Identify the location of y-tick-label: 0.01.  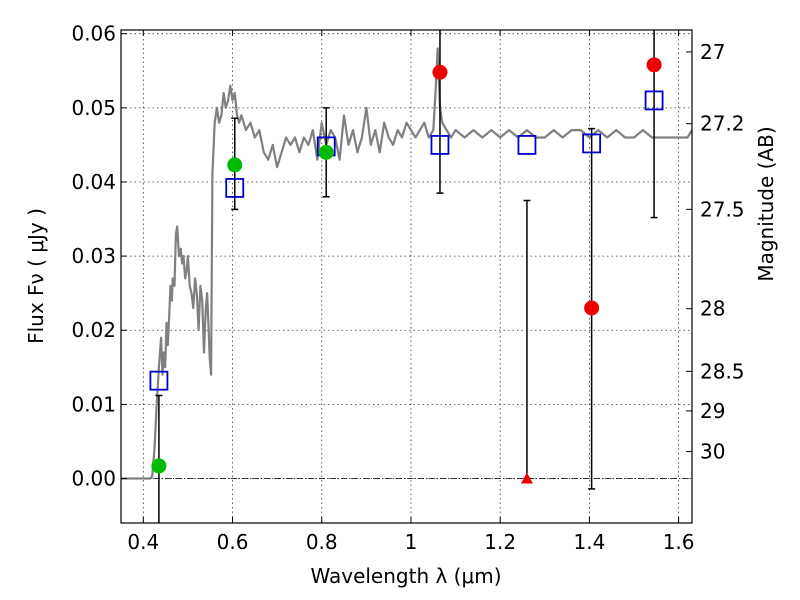
(93, 404).